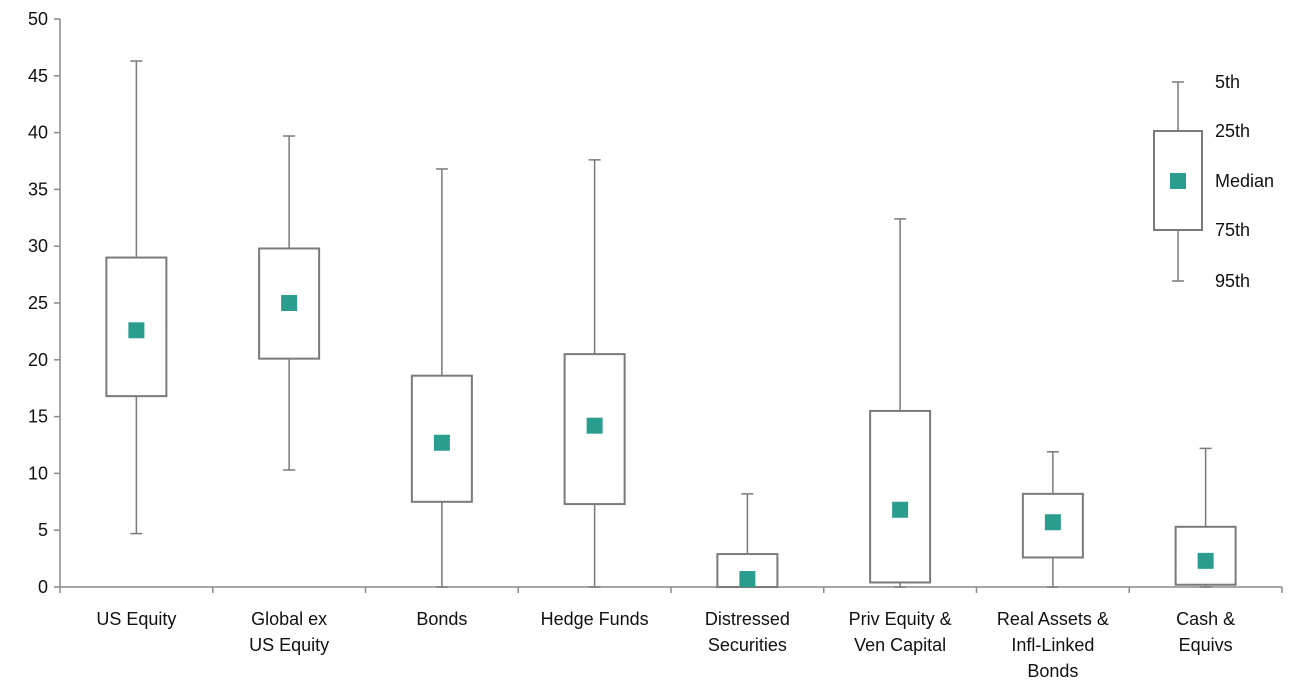  Describe the element at coordinates (38, 189) in the screenshot. I see `y-tick-label: 35` at that location.